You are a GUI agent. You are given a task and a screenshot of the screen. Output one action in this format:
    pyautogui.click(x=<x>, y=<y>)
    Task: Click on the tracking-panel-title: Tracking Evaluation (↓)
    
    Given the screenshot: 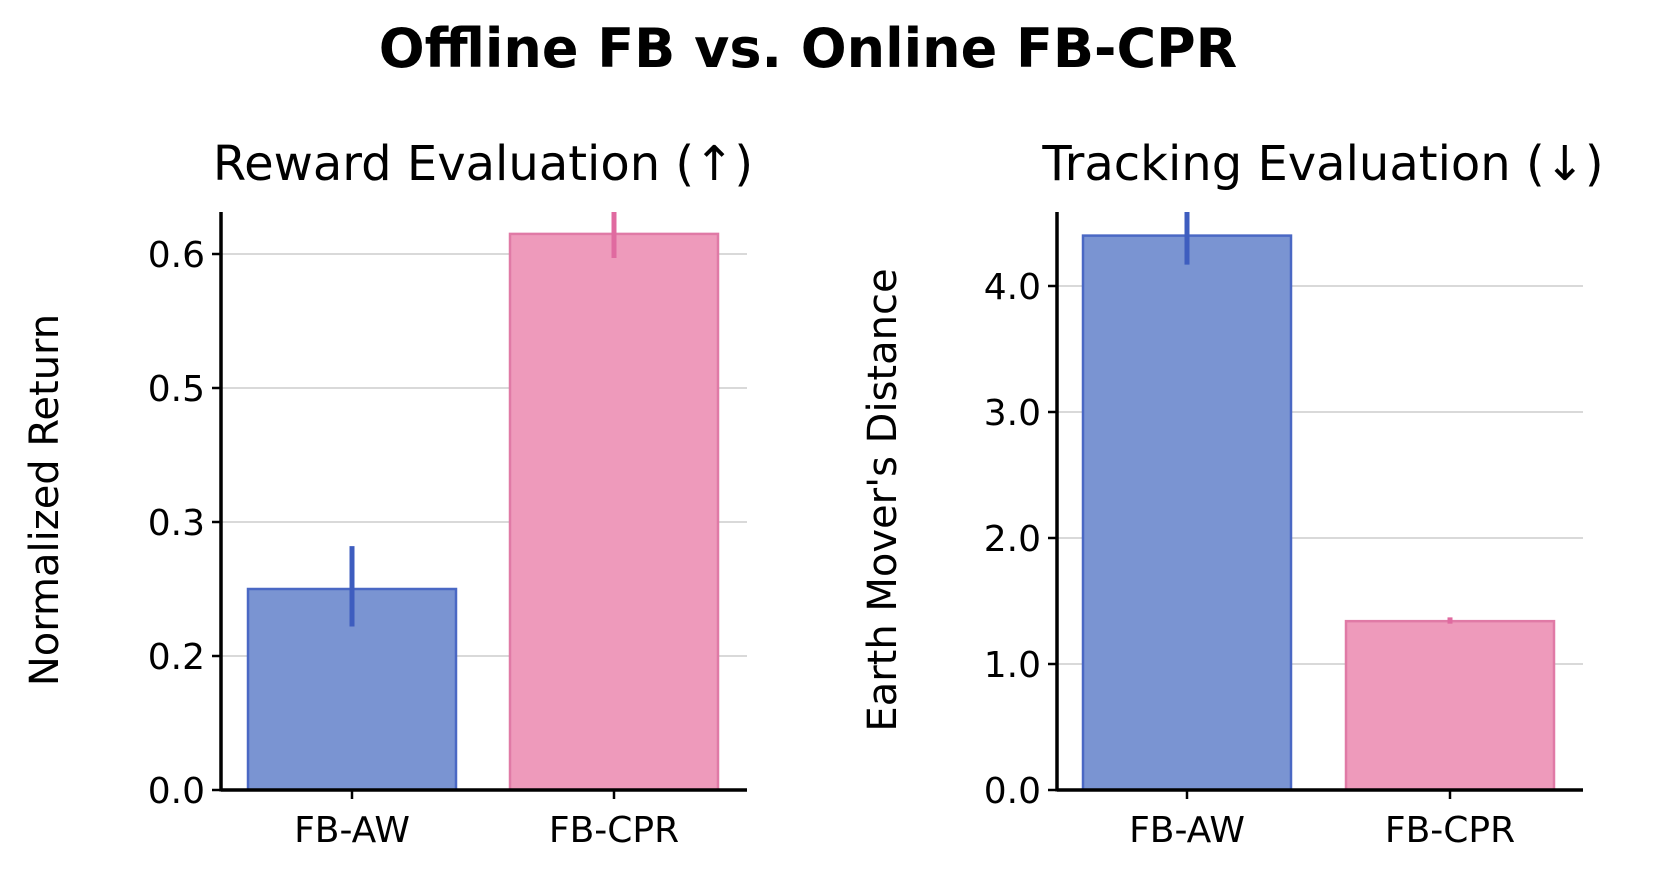 What is the action you would take?
    pyautogui.click(x=1322, y=164)
    